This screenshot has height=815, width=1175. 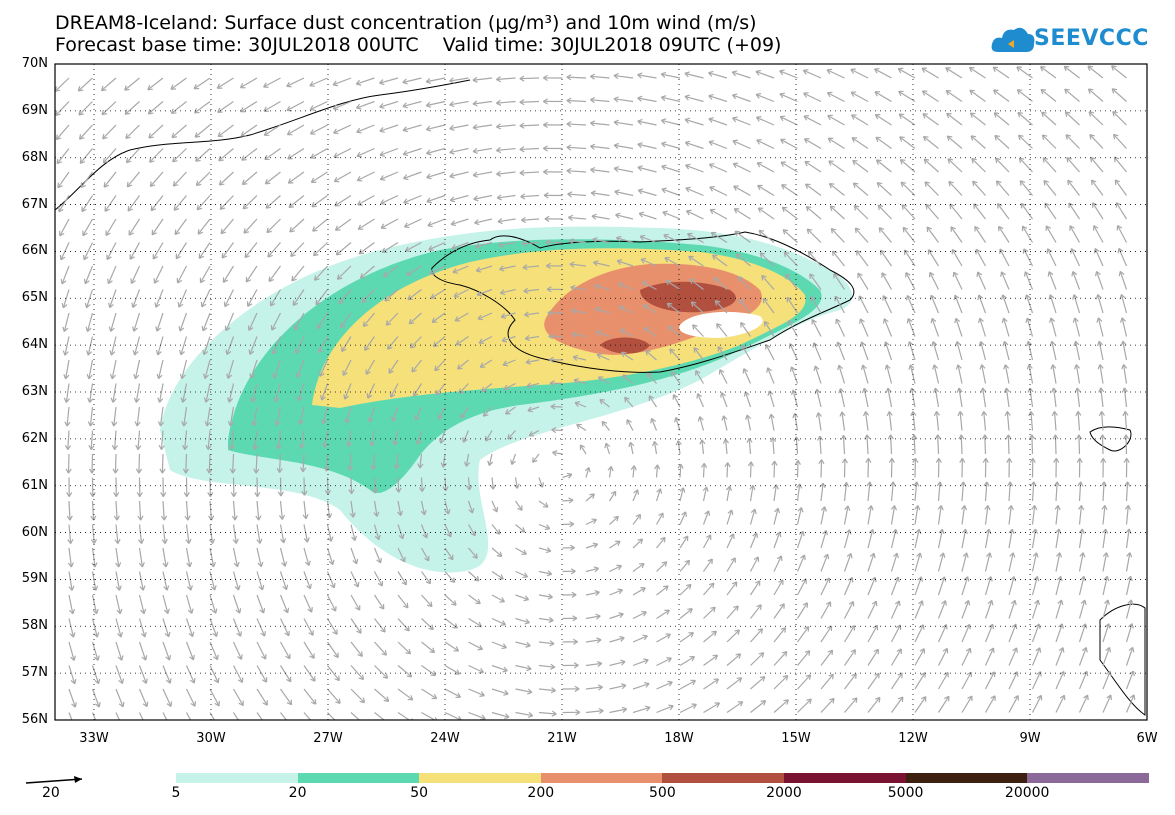 I want to click on lat-label: 66N, so click(x=34, y=251).